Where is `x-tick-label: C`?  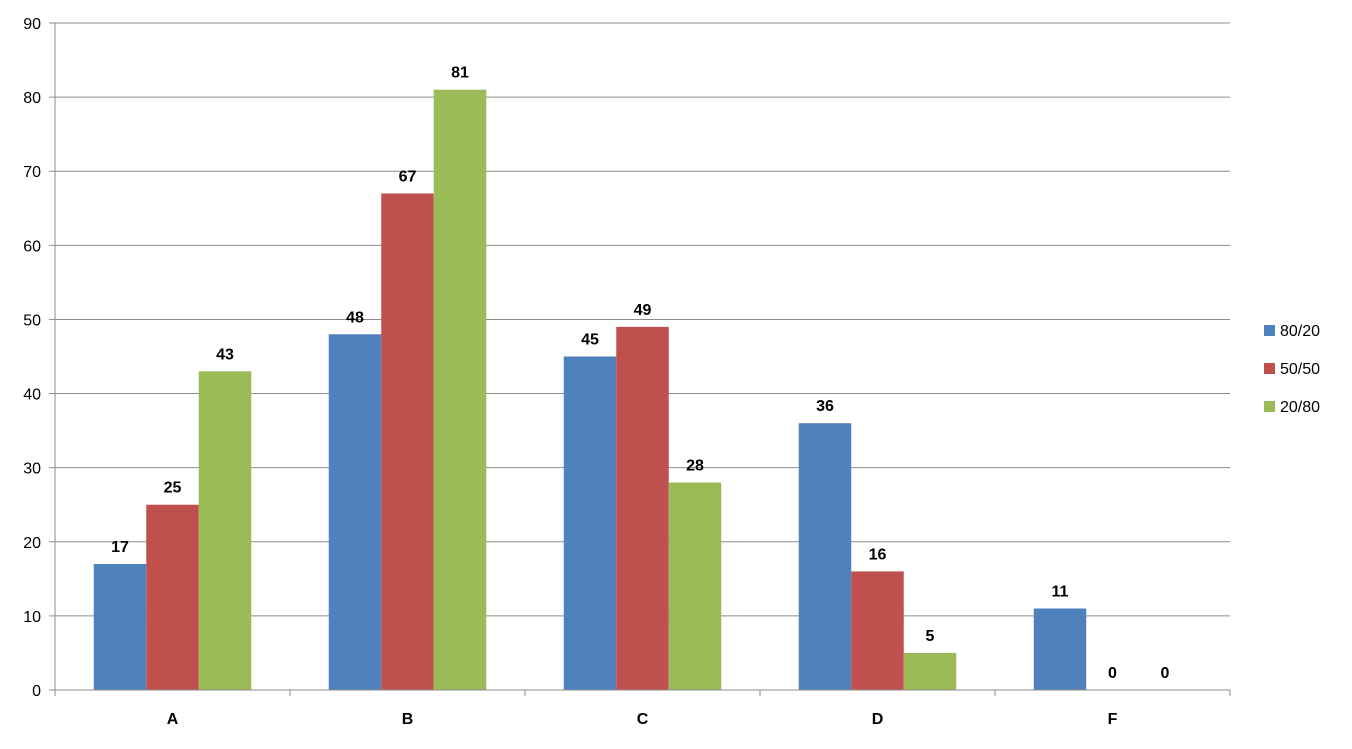 x-tick-label: C is located at coordinates (643, 719).